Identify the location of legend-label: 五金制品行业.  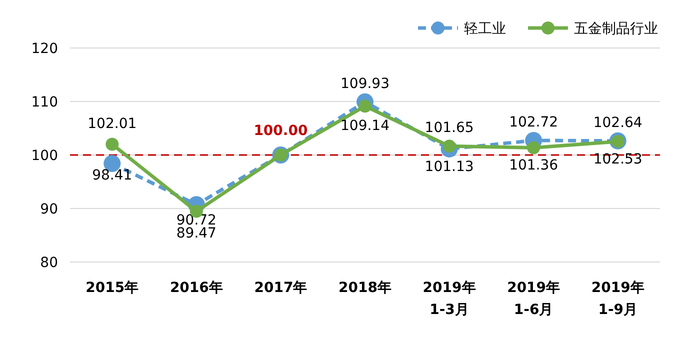
(616, 29).